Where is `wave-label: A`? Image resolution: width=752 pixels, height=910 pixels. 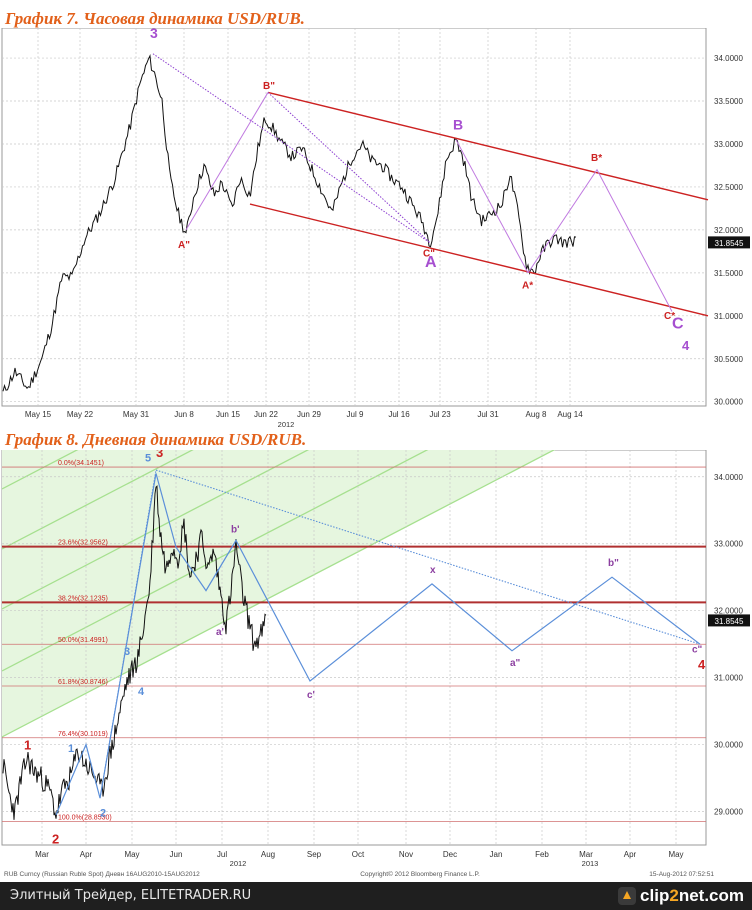 wave-label: A is located at coordinates (431, 262).